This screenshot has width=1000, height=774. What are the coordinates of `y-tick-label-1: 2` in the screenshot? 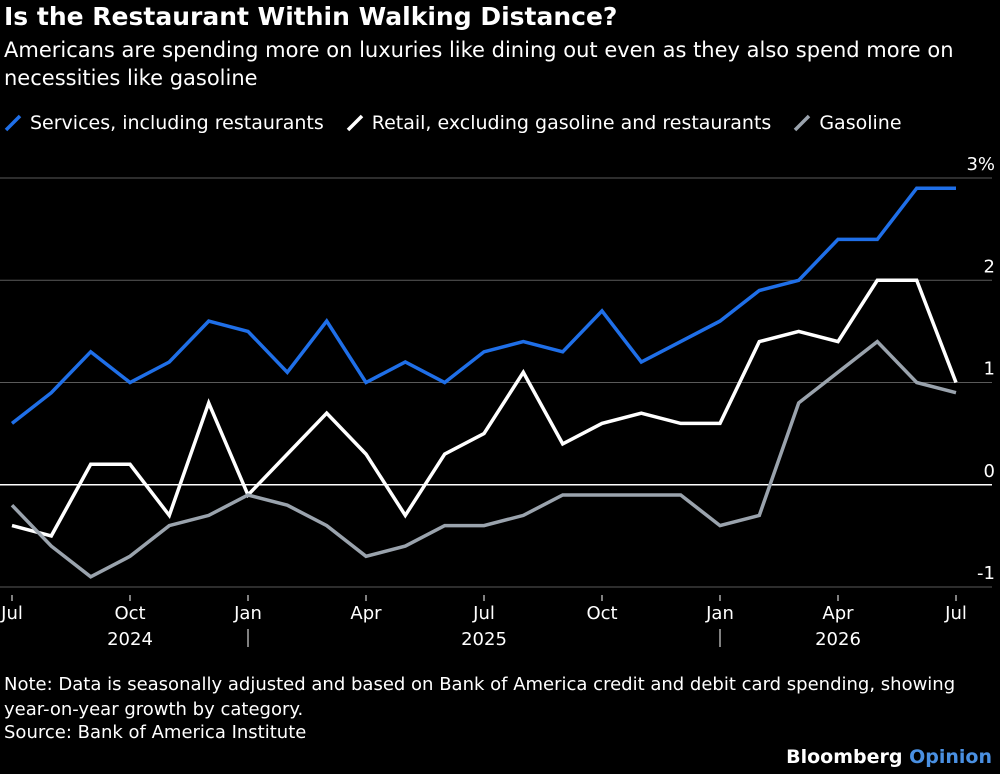 It's located at (989, 266).